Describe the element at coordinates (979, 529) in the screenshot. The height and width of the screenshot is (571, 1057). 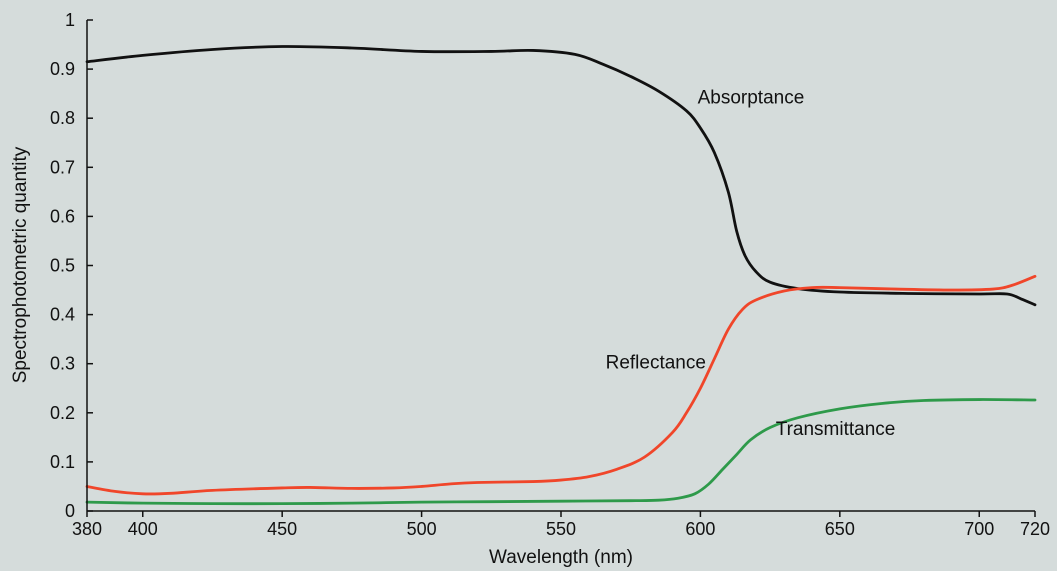
I see `x-tick-label: 700` at that location.